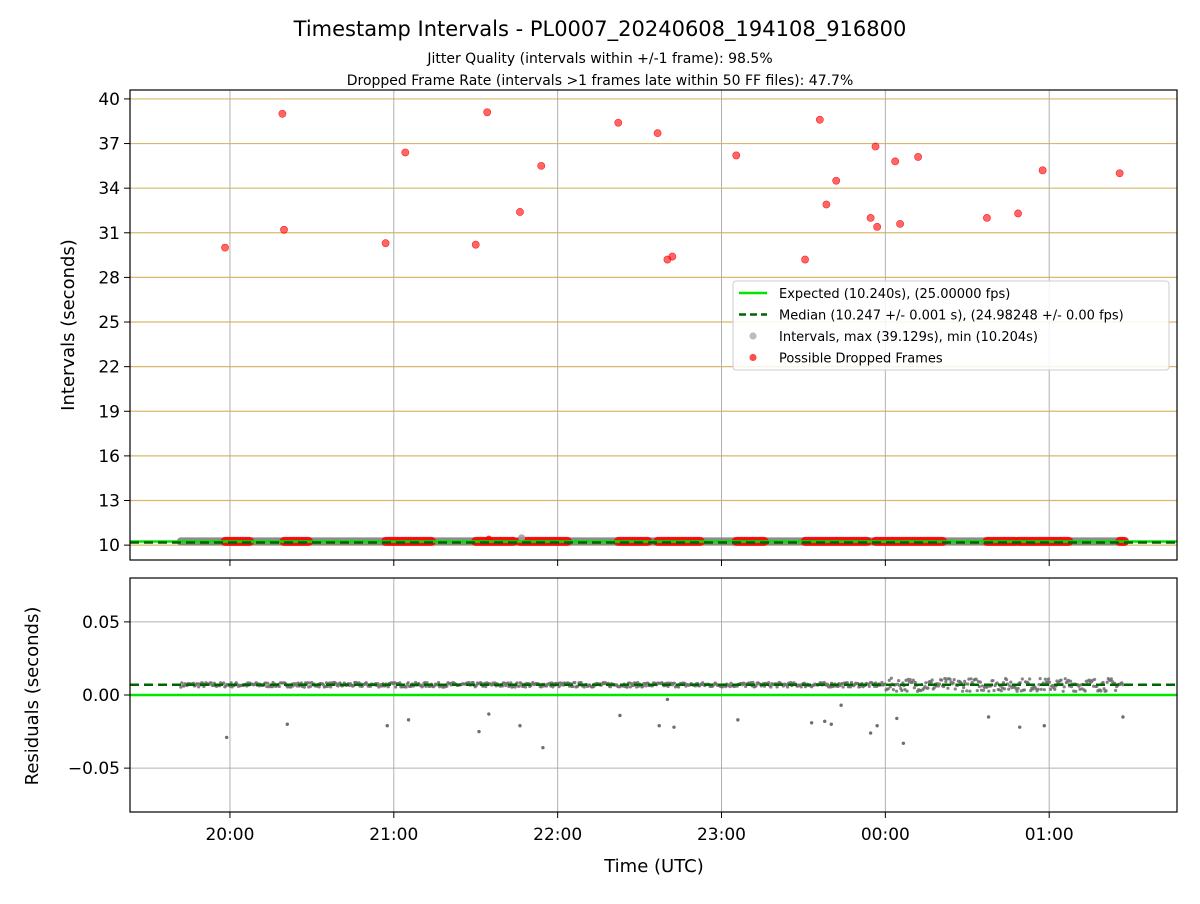 The width and height of the screenshot is (1200, 904). Describe the element at coordinates (753, 357) in the screenshot. I see `legend-swatch-dot` at that location.